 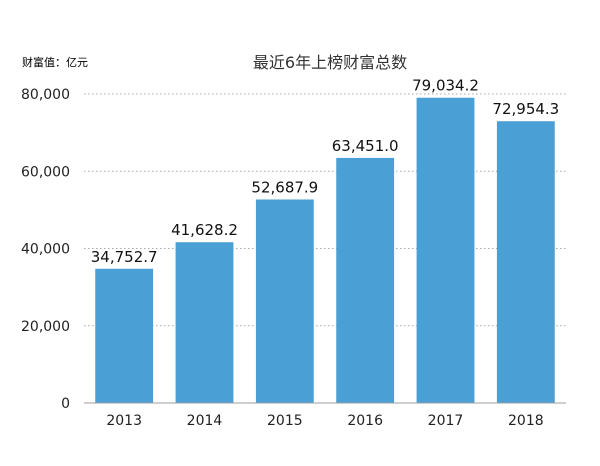 What do you see at coordinates (445, 86) in the screenshot?
I see `bar-value-label: 79,034.2` at bounding box center [445, 86].